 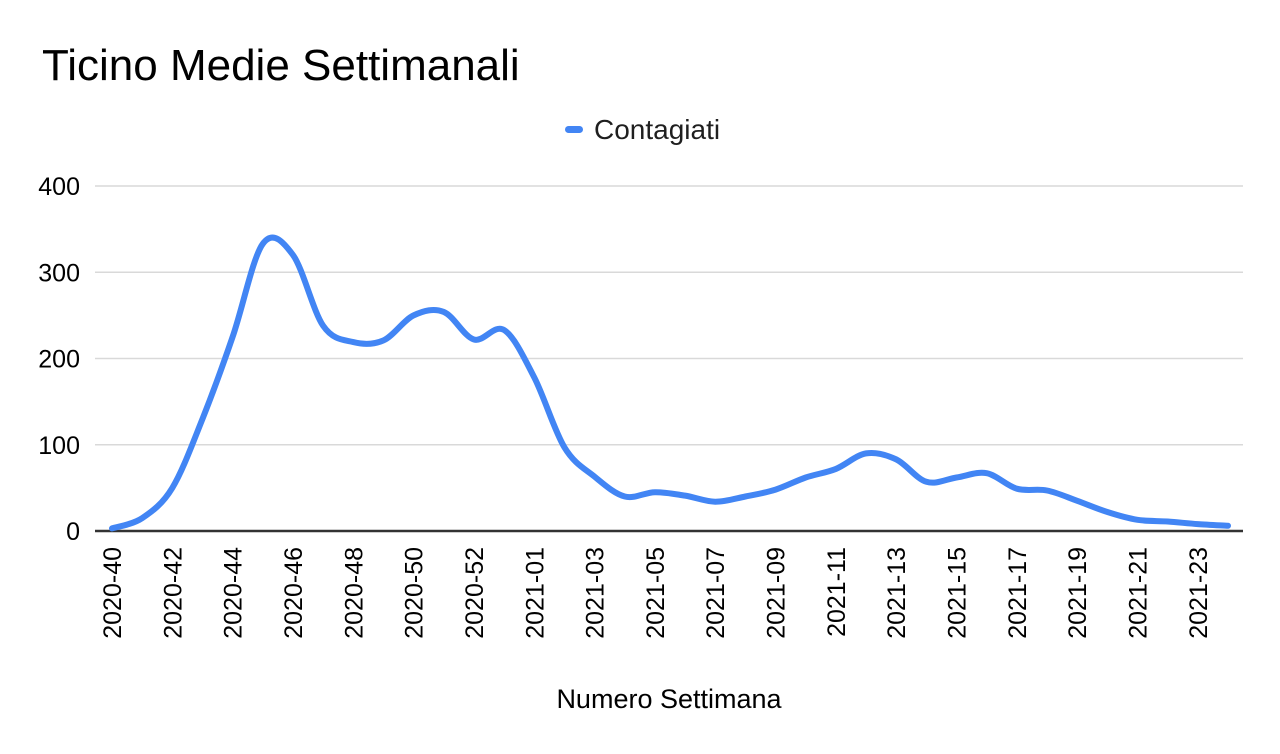 What do you see at coordinates (669, 699) in the screenshot?
I see `x-axis-title: Numero Settimana` at bounding box center [669, 699].